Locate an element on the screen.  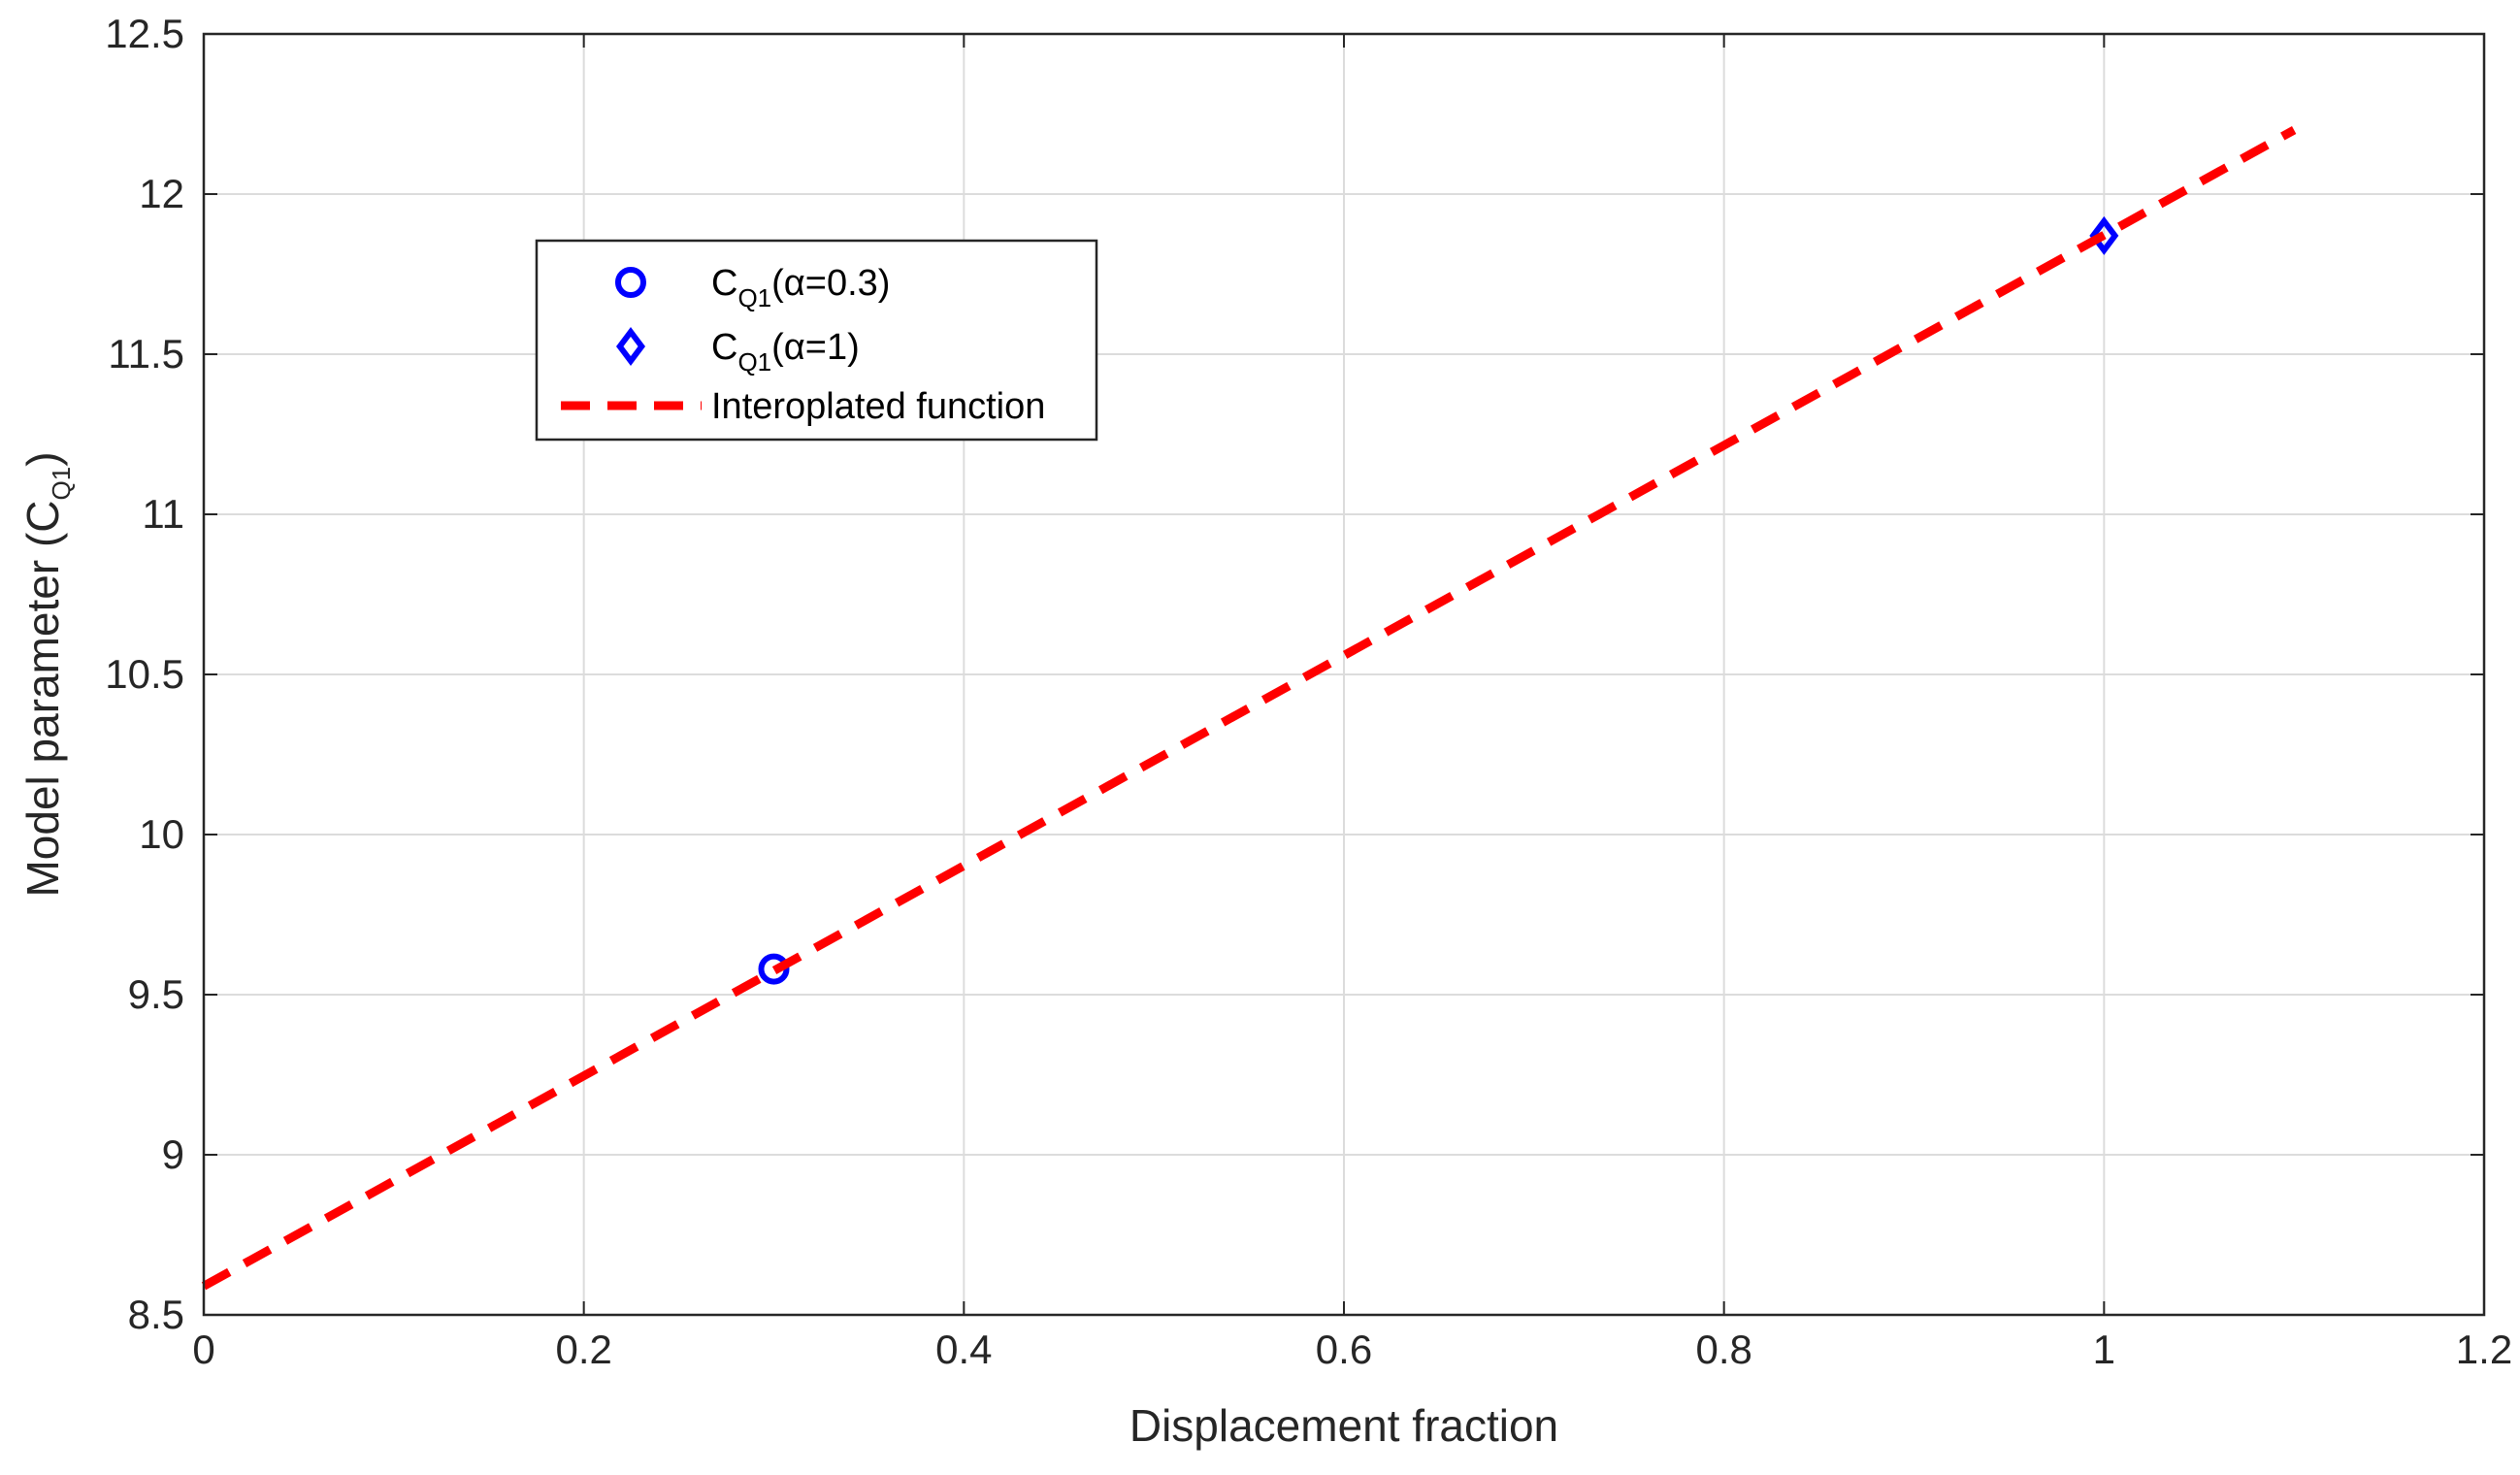
y-axis-label-close: ) is located at coordinates (42, 458).